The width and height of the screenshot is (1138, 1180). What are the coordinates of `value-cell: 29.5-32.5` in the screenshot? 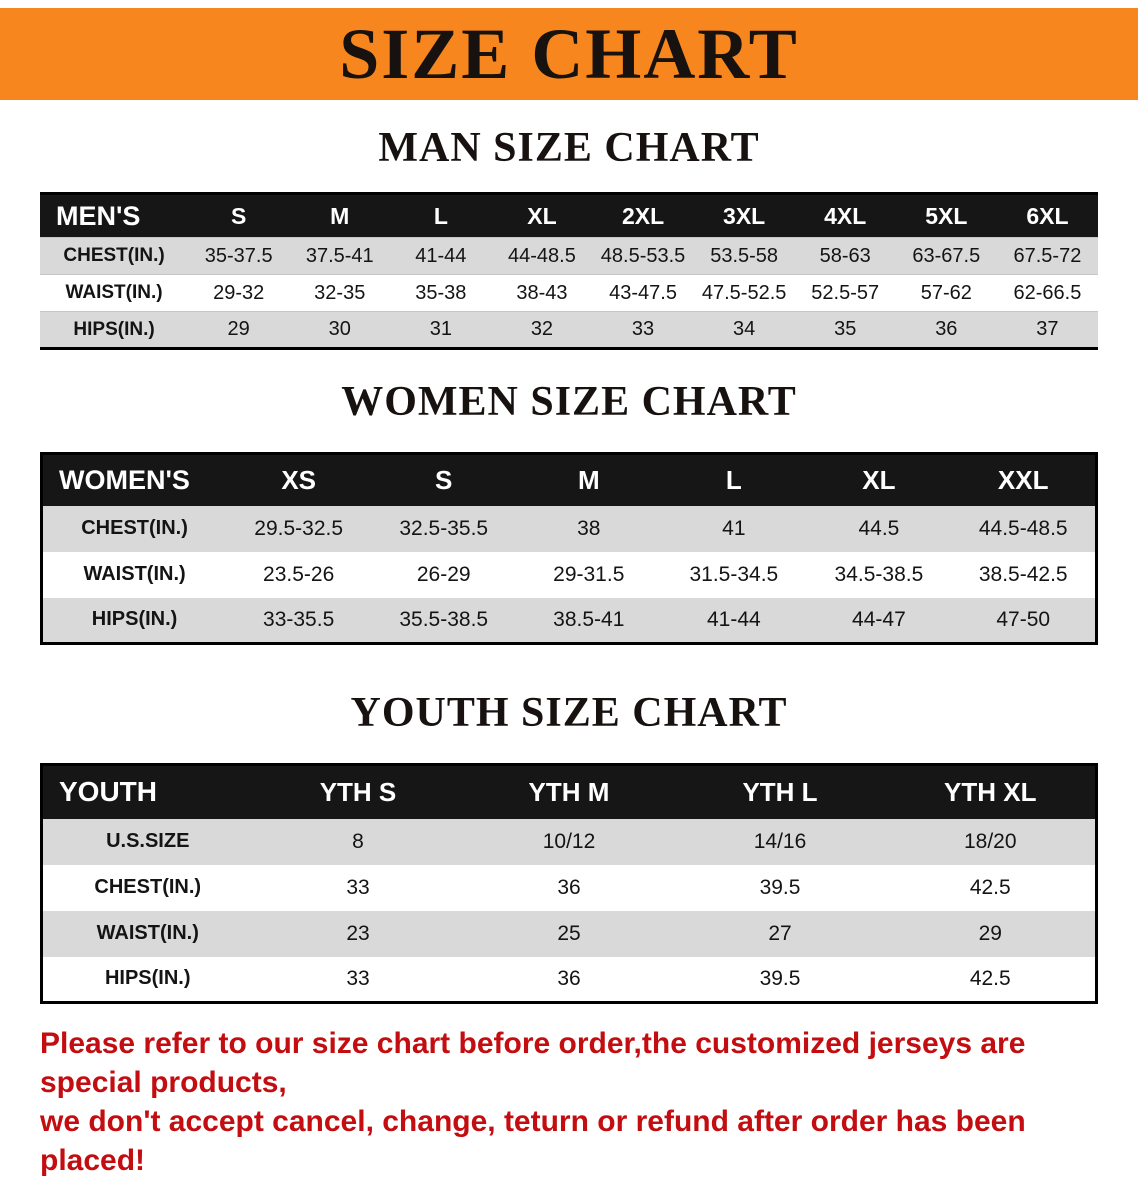 It's located at (299, 528).